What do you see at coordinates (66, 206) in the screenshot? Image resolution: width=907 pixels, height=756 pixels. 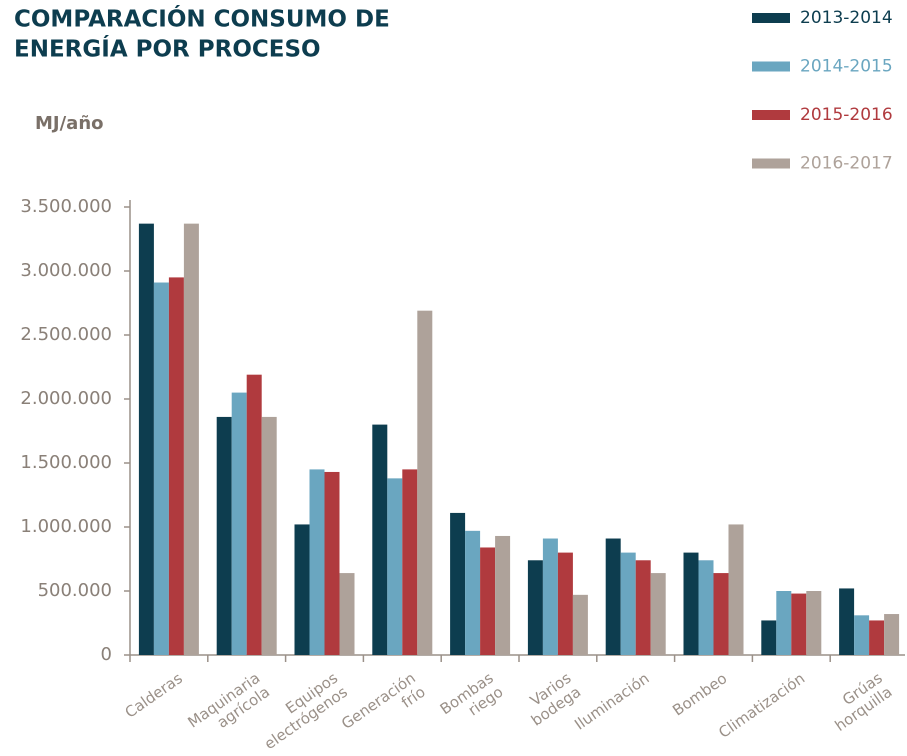 I see `y-tick-label: 3.500.000` at bounding box center [66, 206].